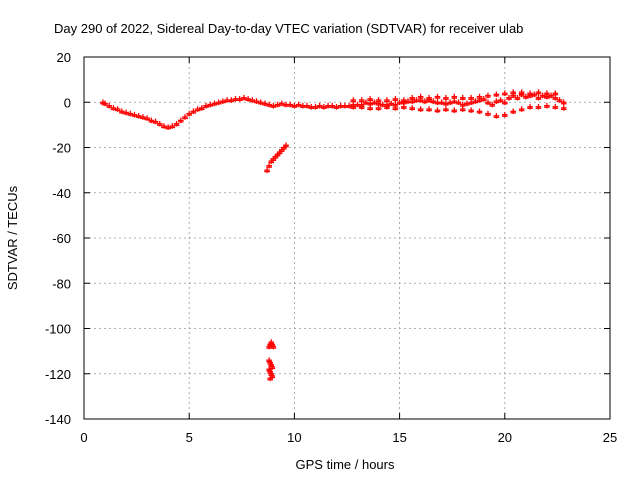 The height and width of the screenshot is (480, 640). What do you see at coordinates (58, 374) in the screenshot?
I see `y-tick-label: -120` at bounding box center [58, 374].